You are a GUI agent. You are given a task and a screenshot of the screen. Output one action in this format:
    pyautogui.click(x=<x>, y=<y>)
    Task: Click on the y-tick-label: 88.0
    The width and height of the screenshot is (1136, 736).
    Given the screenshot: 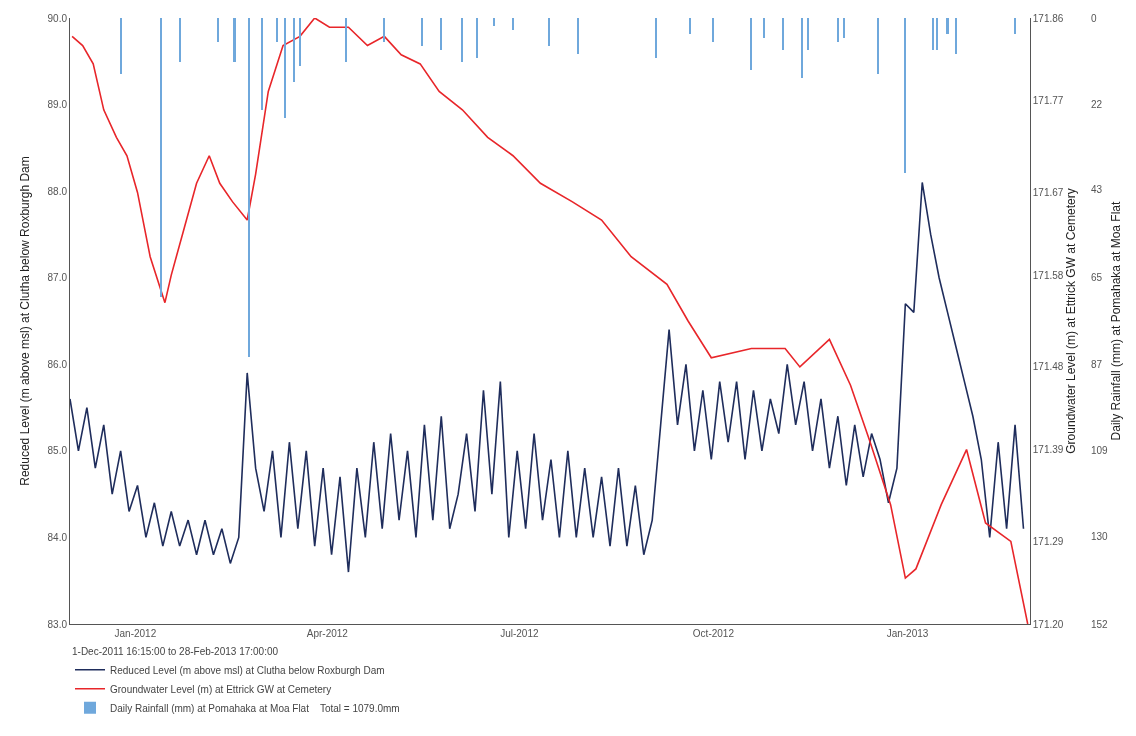 What is the action you would take?
    pyautogui.click(x=57, y=191)
    